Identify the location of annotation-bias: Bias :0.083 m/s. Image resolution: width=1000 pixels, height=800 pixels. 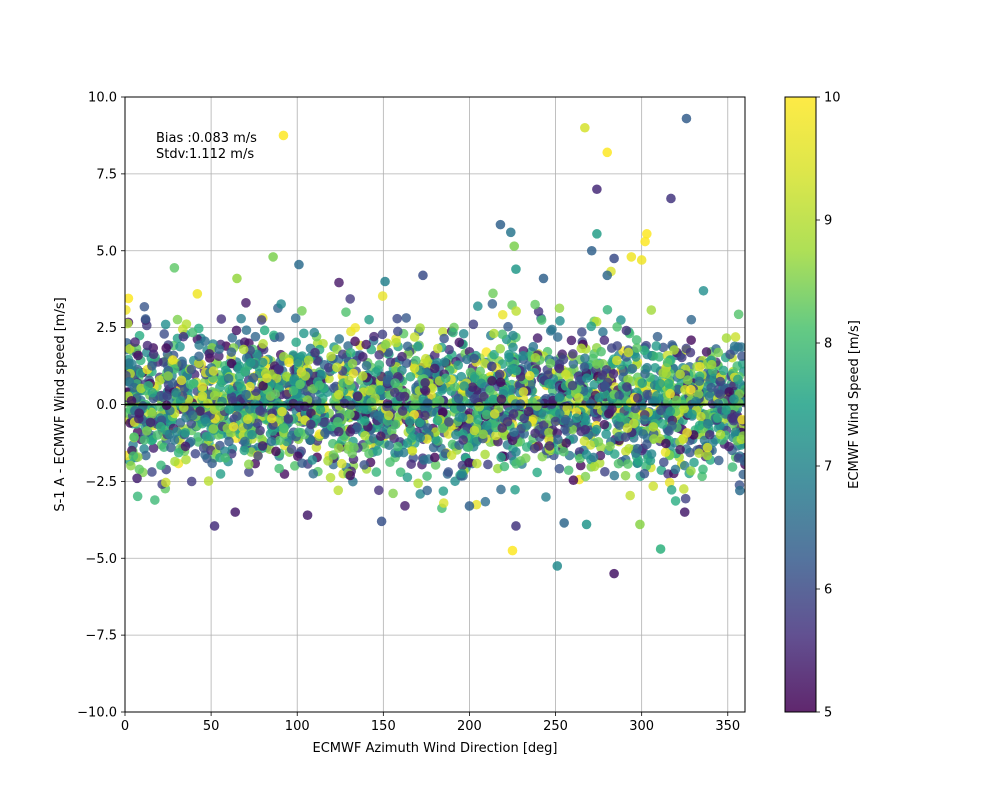
(206, 138).